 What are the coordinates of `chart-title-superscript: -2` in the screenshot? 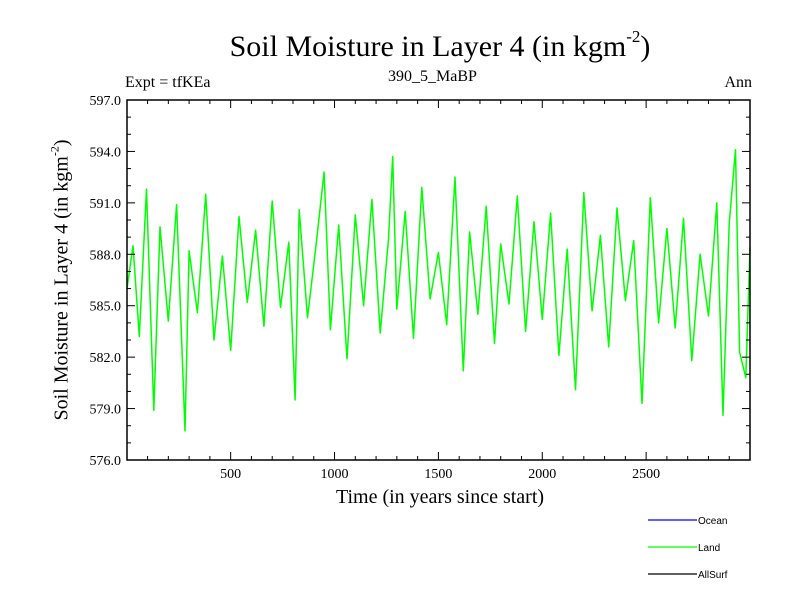 It's located at (633, 36).